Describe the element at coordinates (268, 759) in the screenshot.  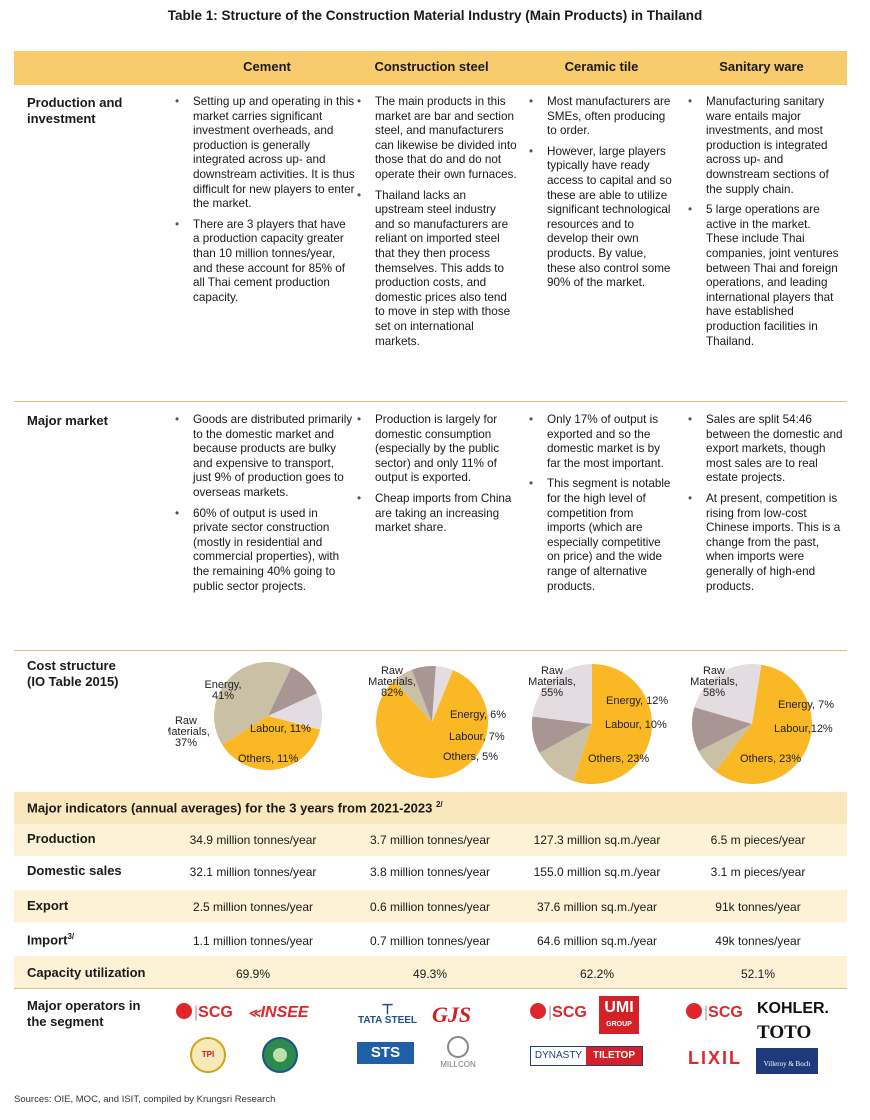
I see `pie-label: Others, 11%` at that location.